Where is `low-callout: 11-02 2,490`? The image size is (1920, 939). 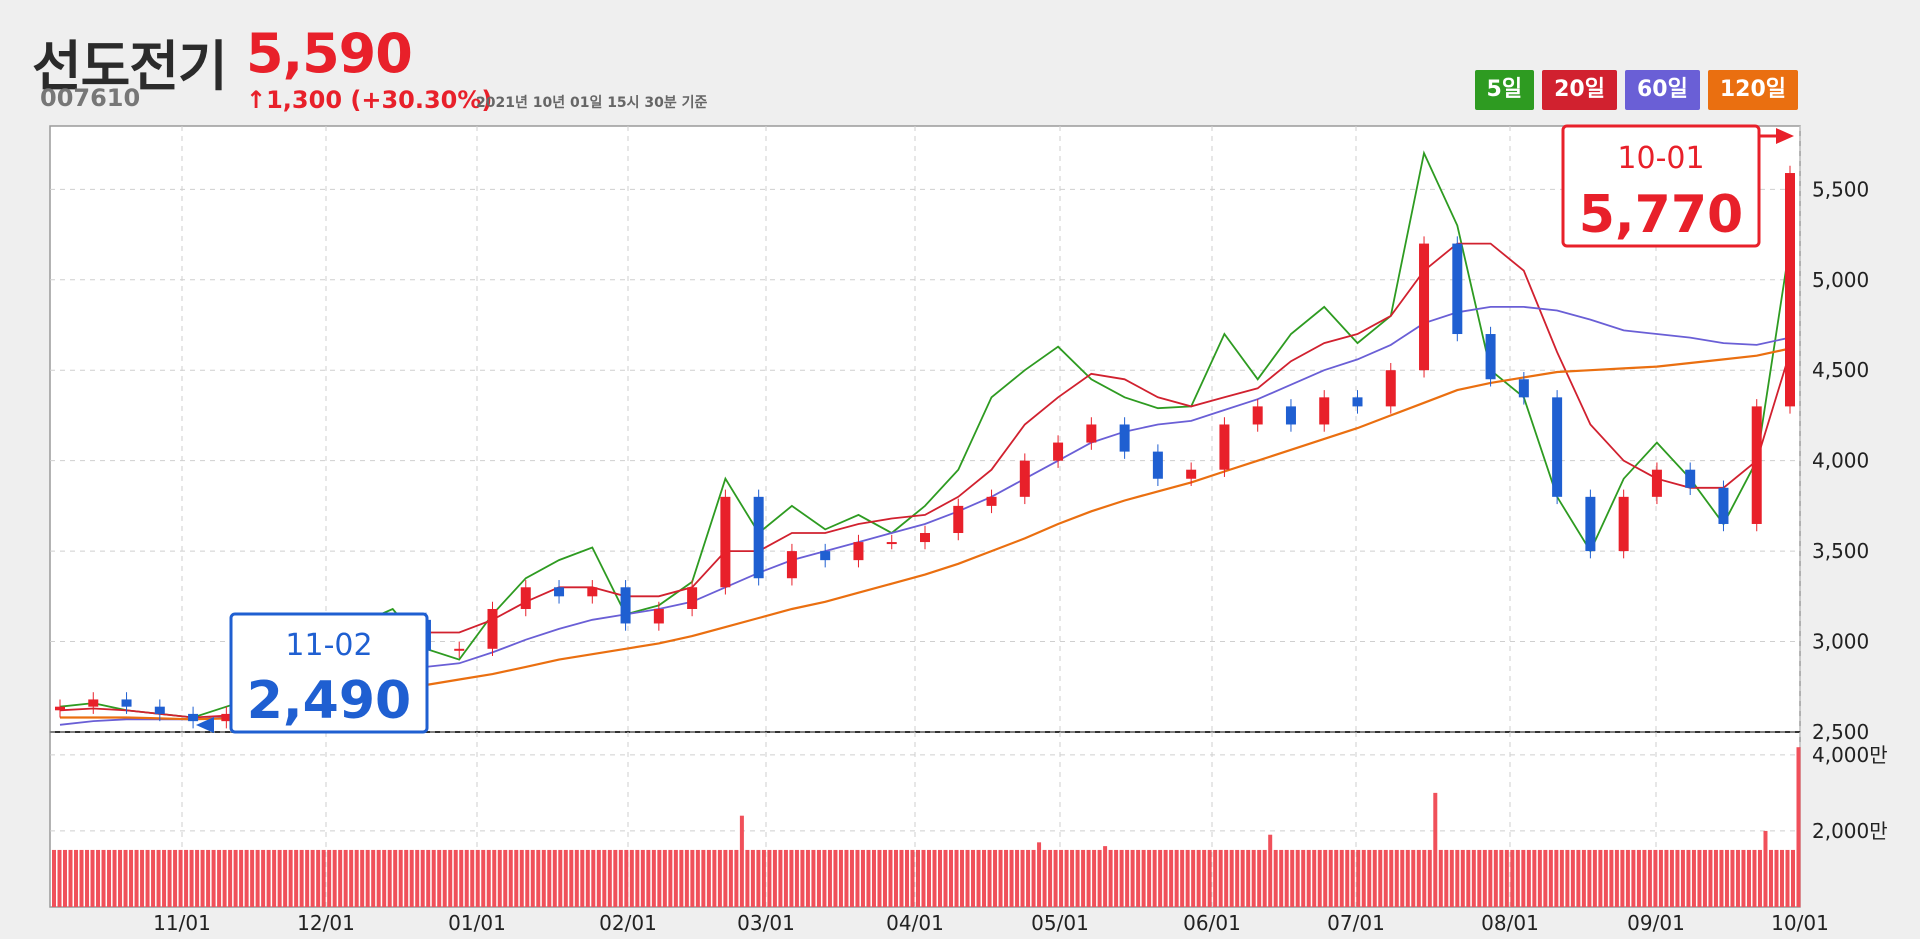 low-callout: 11-02 2,490 is located at coordinates (312, 673).